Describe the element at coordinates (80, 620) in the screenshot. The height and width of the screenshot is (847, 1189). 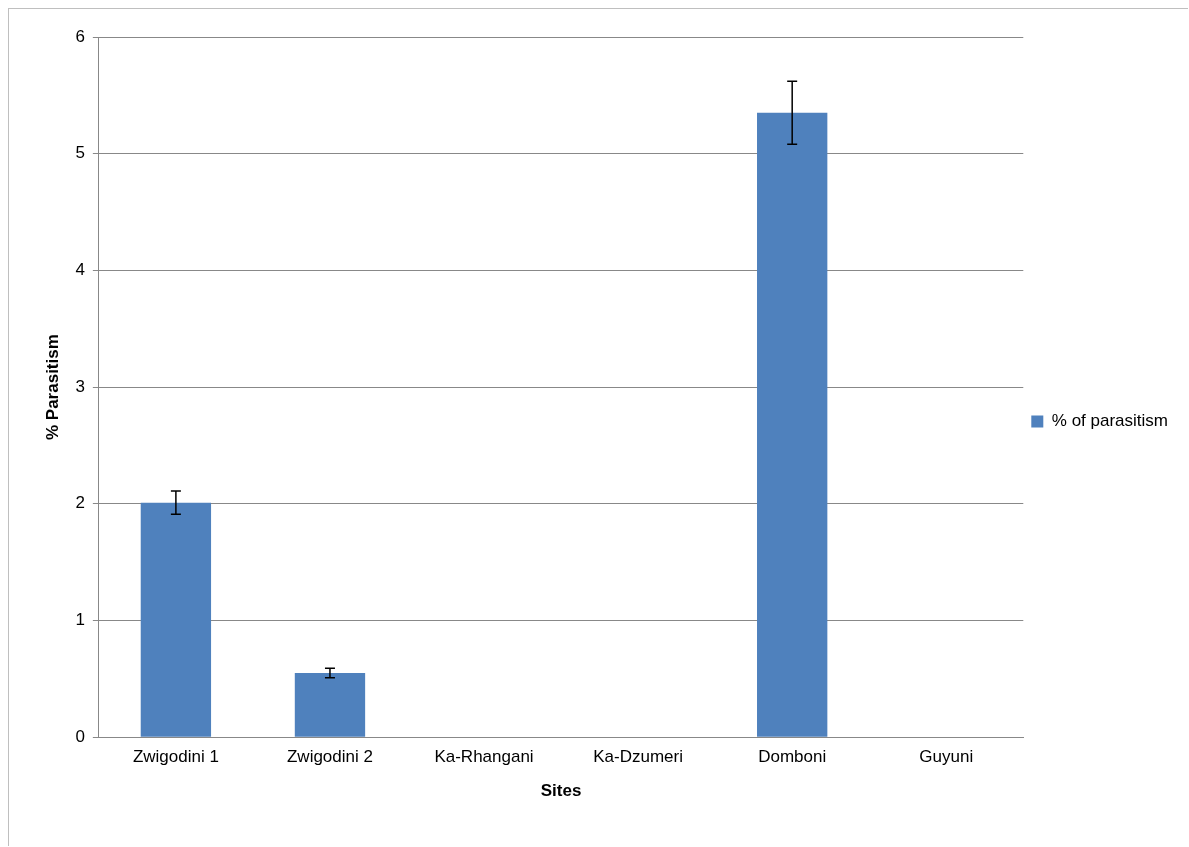
I see `y-tick-label: 1` at that location.